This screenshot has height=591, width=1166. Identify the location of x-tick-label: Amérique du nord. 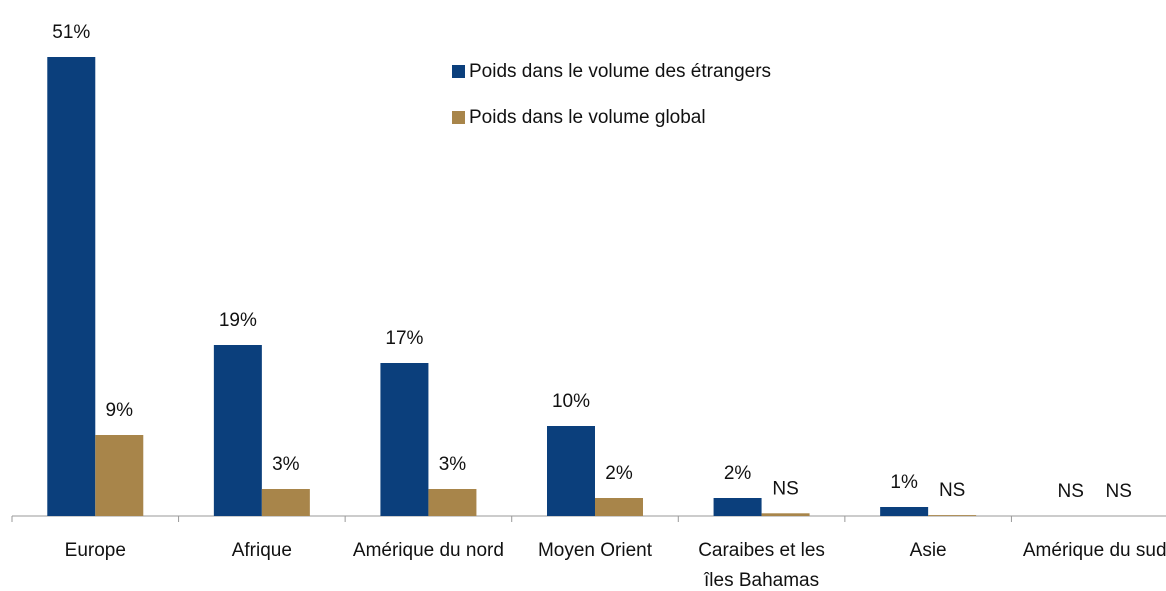
(428, 550).